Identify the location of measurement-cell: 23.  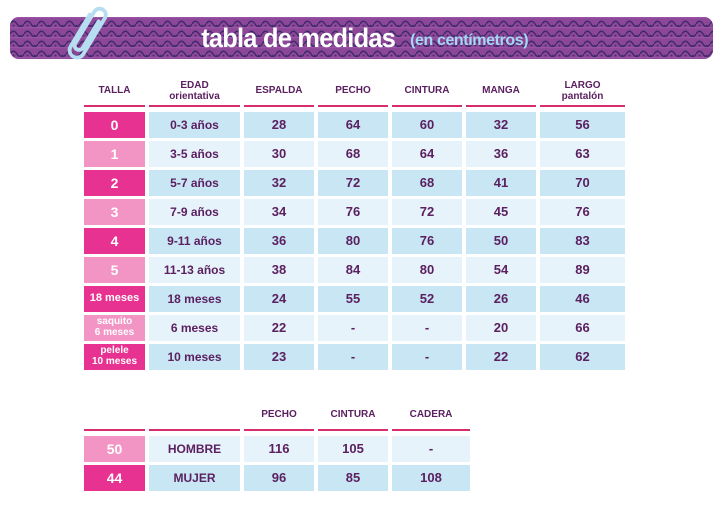
(279, 357).